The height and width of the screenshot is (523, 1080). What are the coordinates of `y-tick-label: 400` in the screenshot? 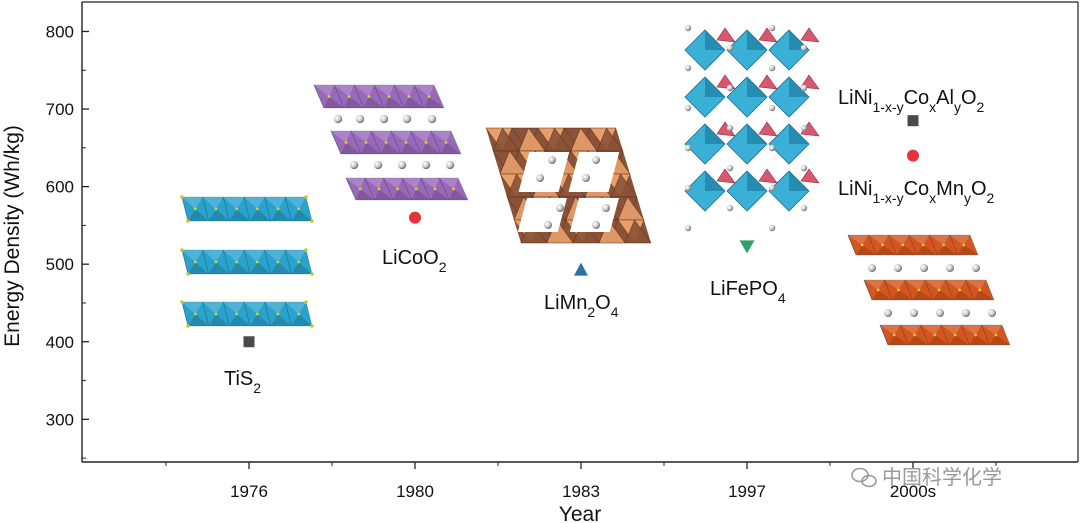 It's located at (60, 342).